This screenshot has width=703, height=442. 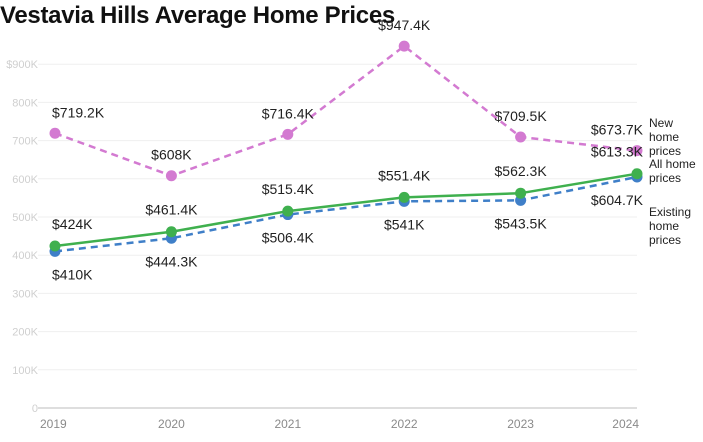 What do you see at coordinates (22, 65) in the screenshot?
I see `y-tick-label: $900K` at bounding box center [22, 65].